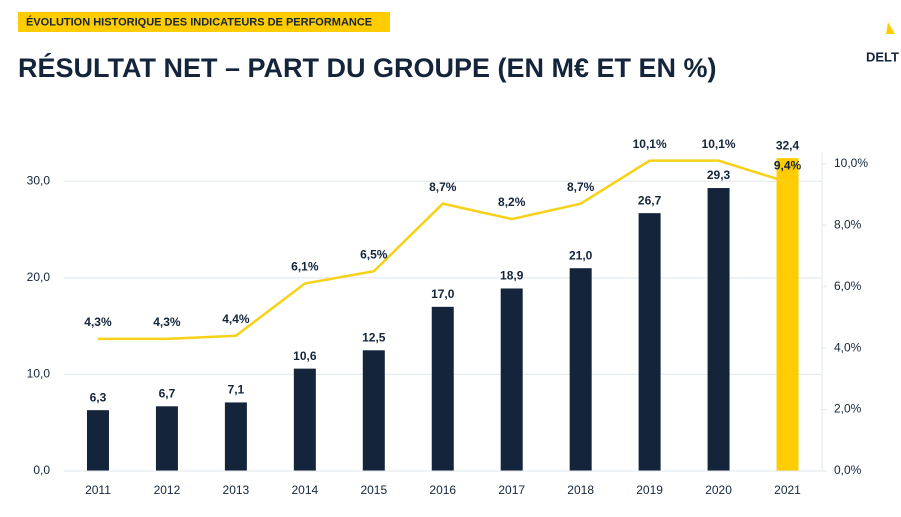 Image resolution: width=901 pixels, height=517 pixels. Describe the element at coordinates (851, 163) in the screenshot. I see `y2-tick-label: 10,0%` at that location.